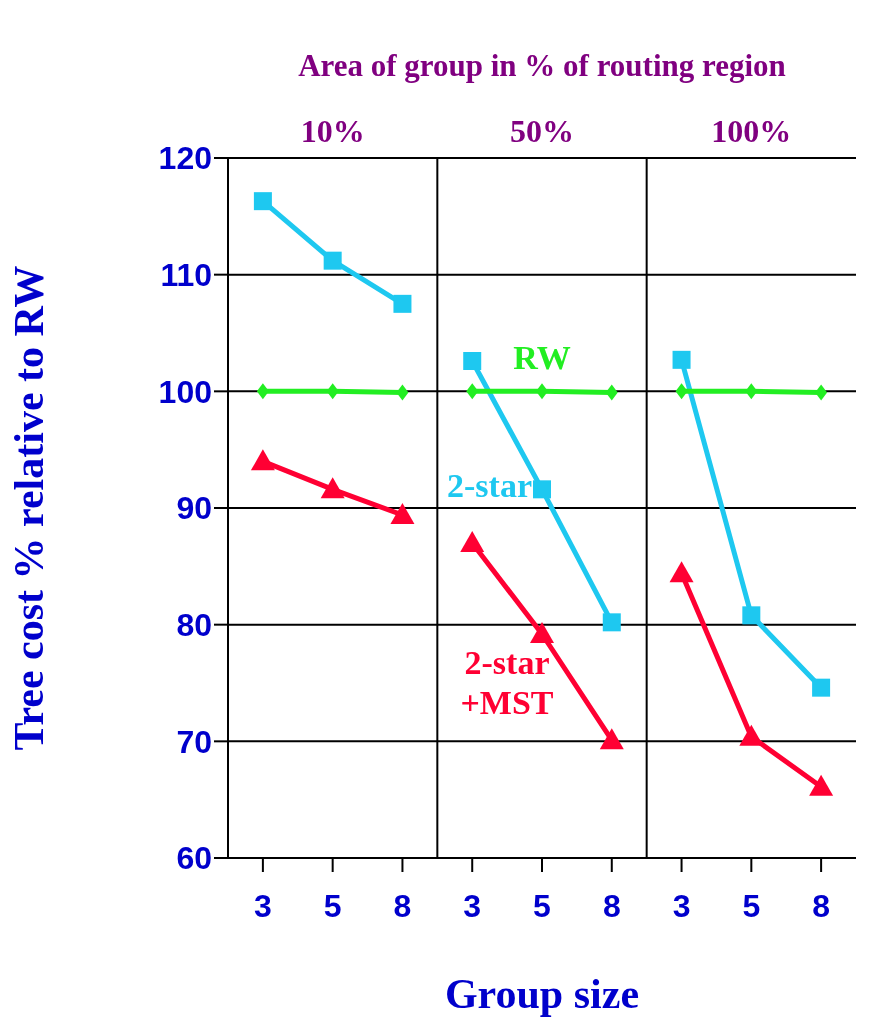 This screenshot has width=876, height=1035. Describe the element at coordinates (28, 508) in the screenshot. I see `y-axis-title: Tree cost % relative to RW` at that location.